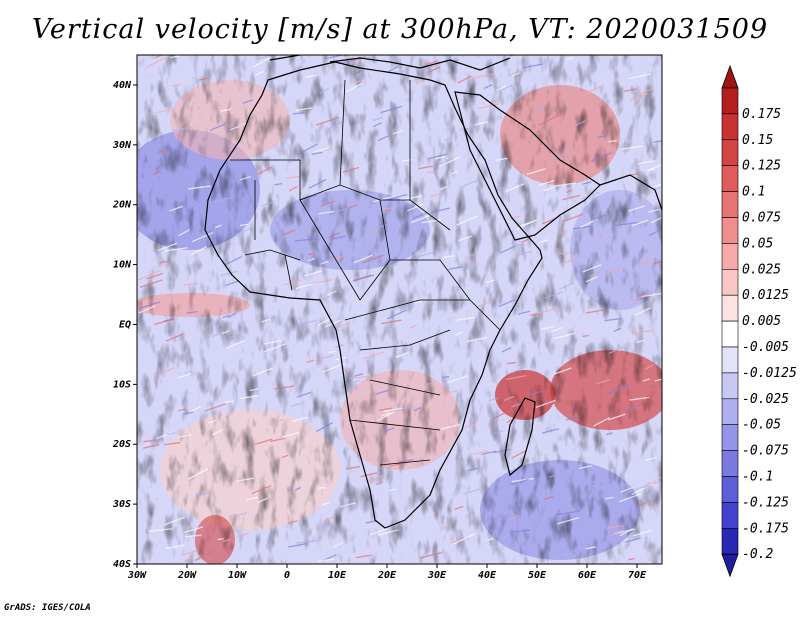  I want to click on colorbar-label: -0.05, so click(761, 425).